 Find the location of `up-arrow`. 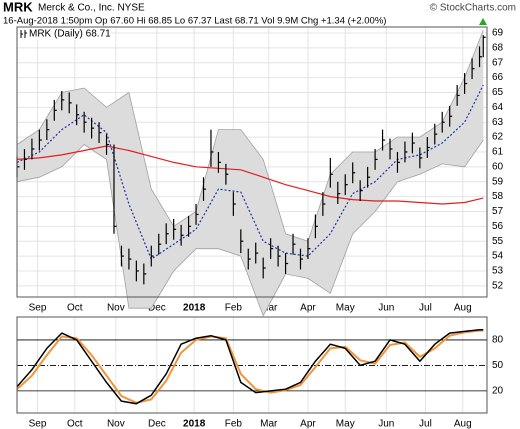

up-arrow is located at coordinates (483, 21).